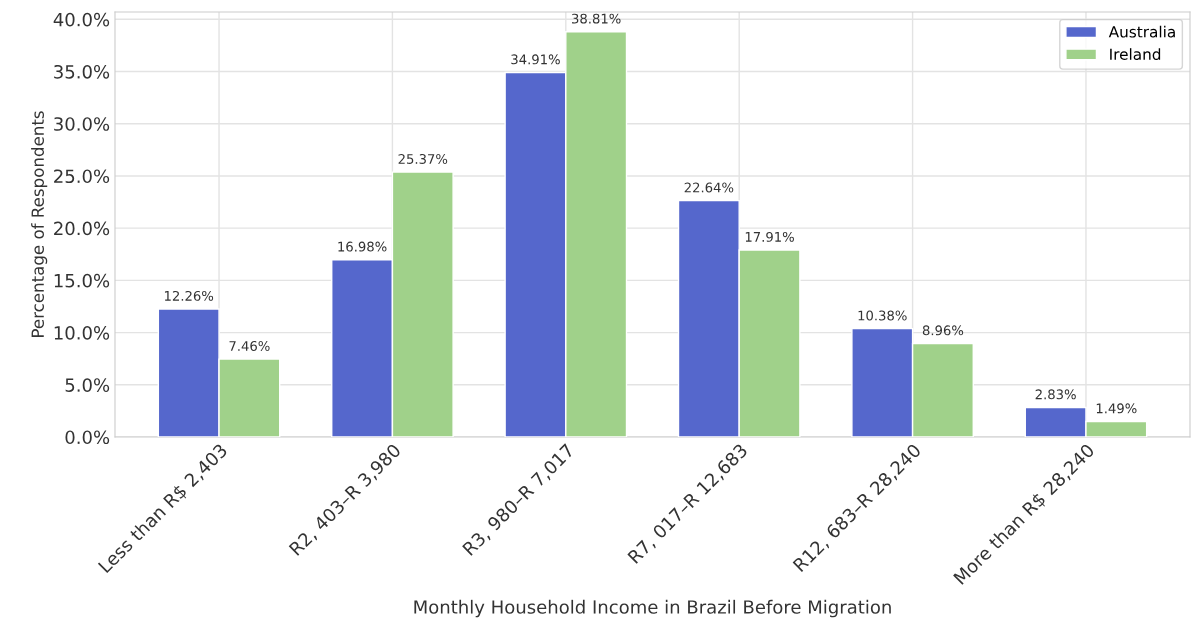 This screenshot has height=630, width=1192. What do you see at coordinates (82, 176) in the screenshot?
I see `y-tick-label: 25.0%` at bounding box center [82, 176].